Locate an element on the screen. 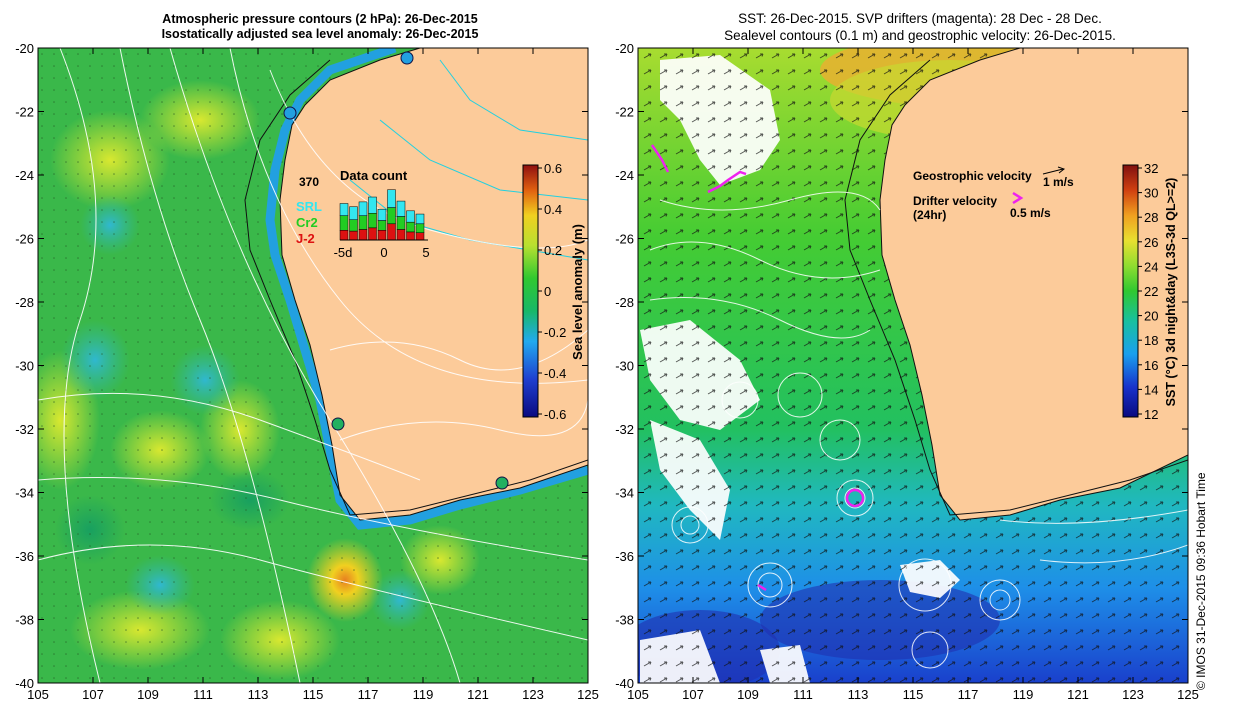  colorbar-tick-label: 0 is located at coordinates (547, 291).